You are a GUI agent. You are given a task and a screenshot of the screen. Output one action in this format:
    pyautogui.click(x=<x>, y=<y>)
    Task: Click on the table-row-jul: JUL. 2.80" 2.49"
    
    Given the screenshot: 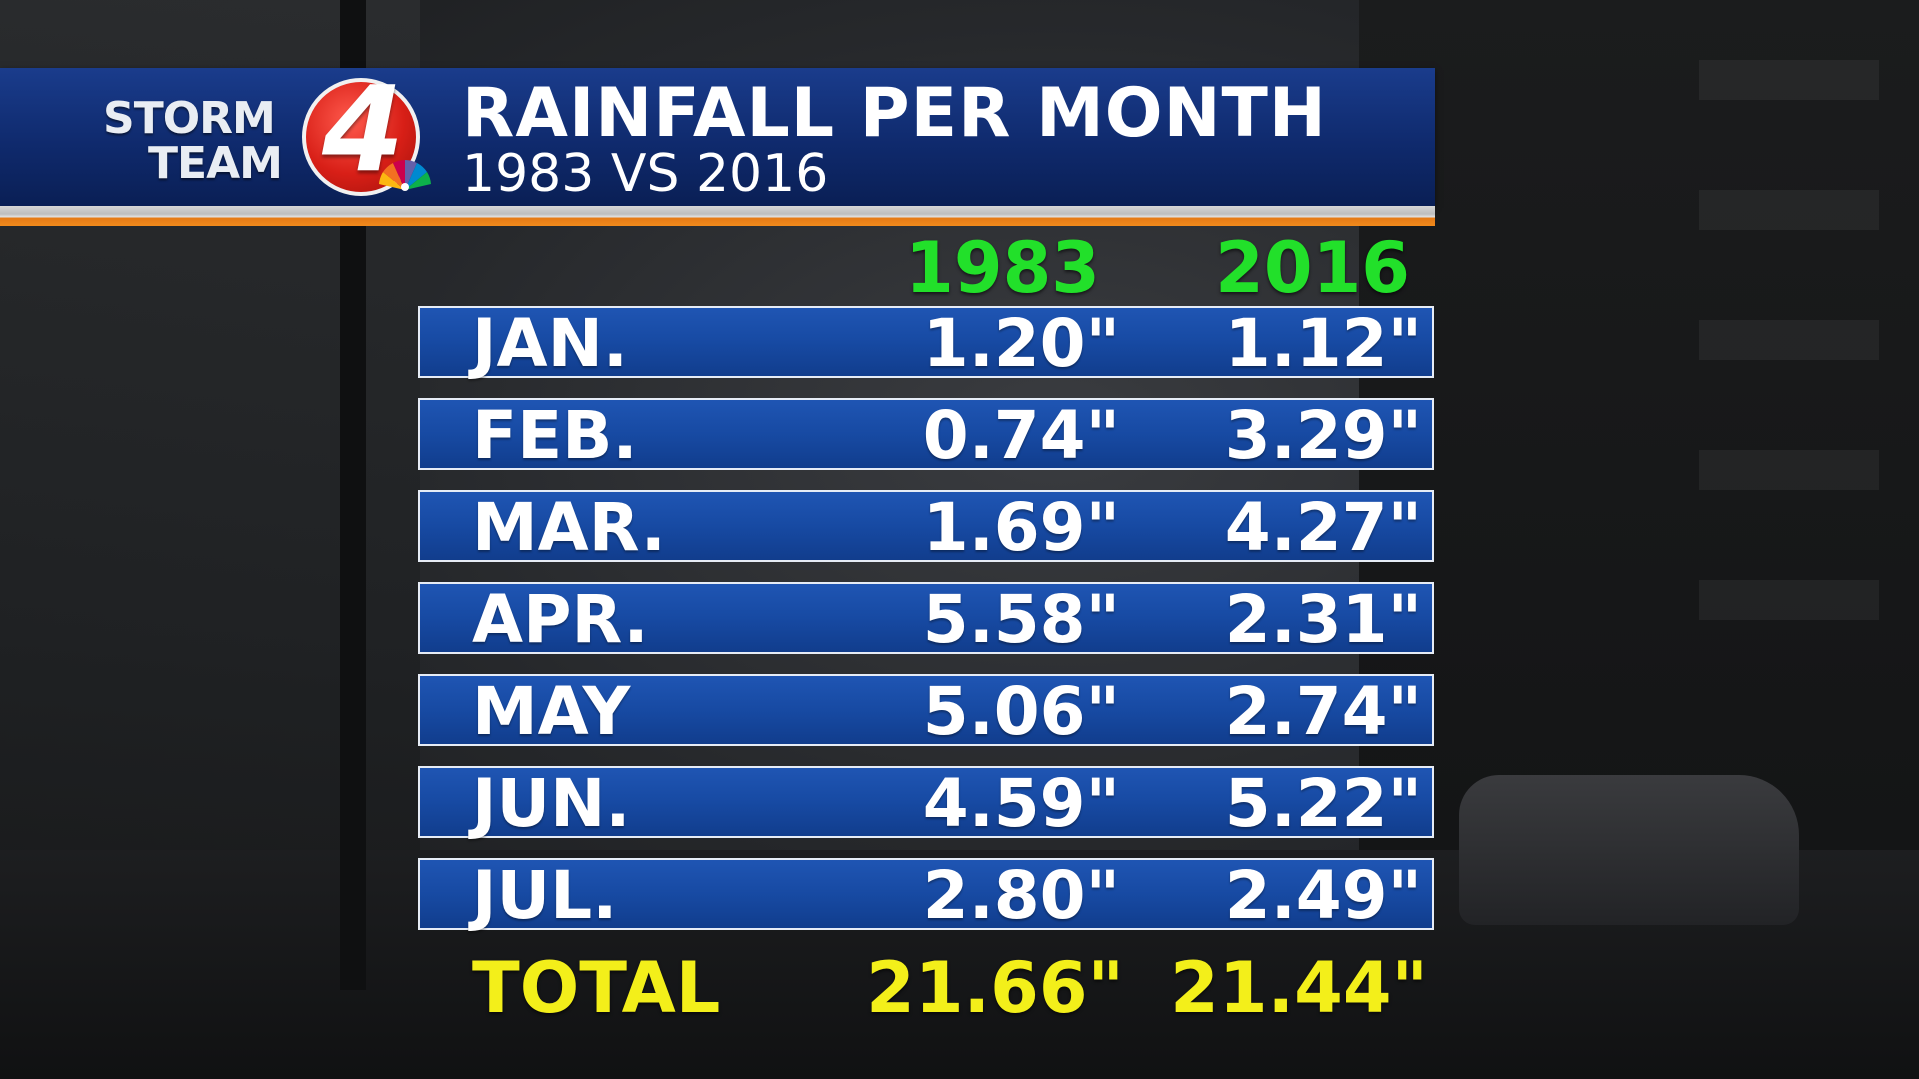 What is the action you would take?
    pyautogui.click(x=926, y=895)
    